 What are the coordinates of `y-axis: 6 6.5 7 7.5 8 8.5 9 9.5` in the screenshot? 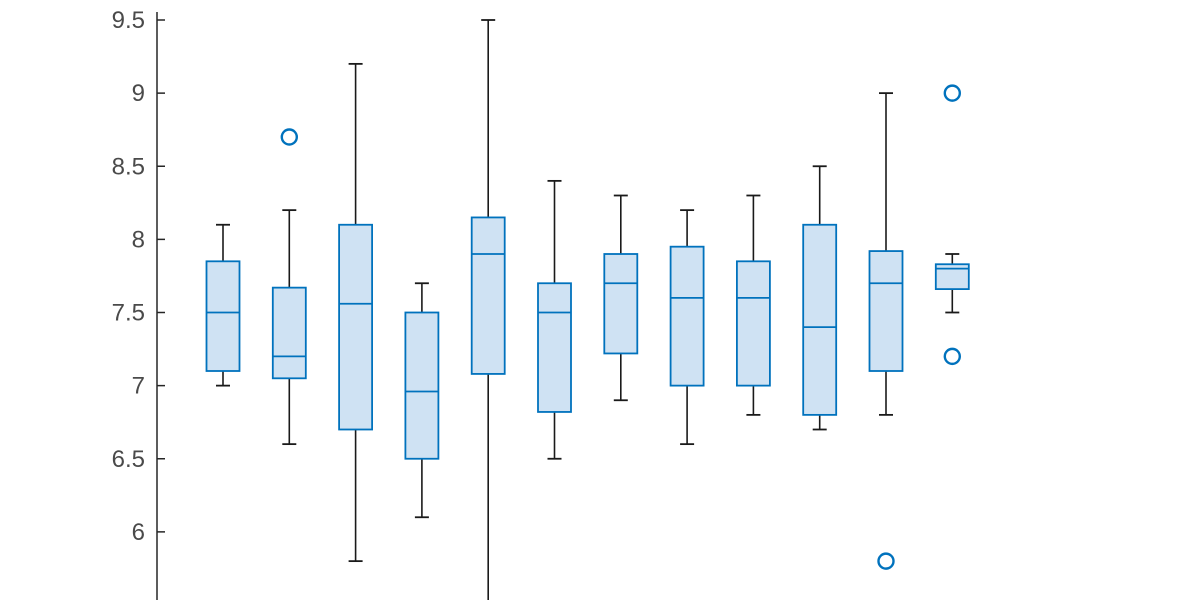 It's located at (138, 303).